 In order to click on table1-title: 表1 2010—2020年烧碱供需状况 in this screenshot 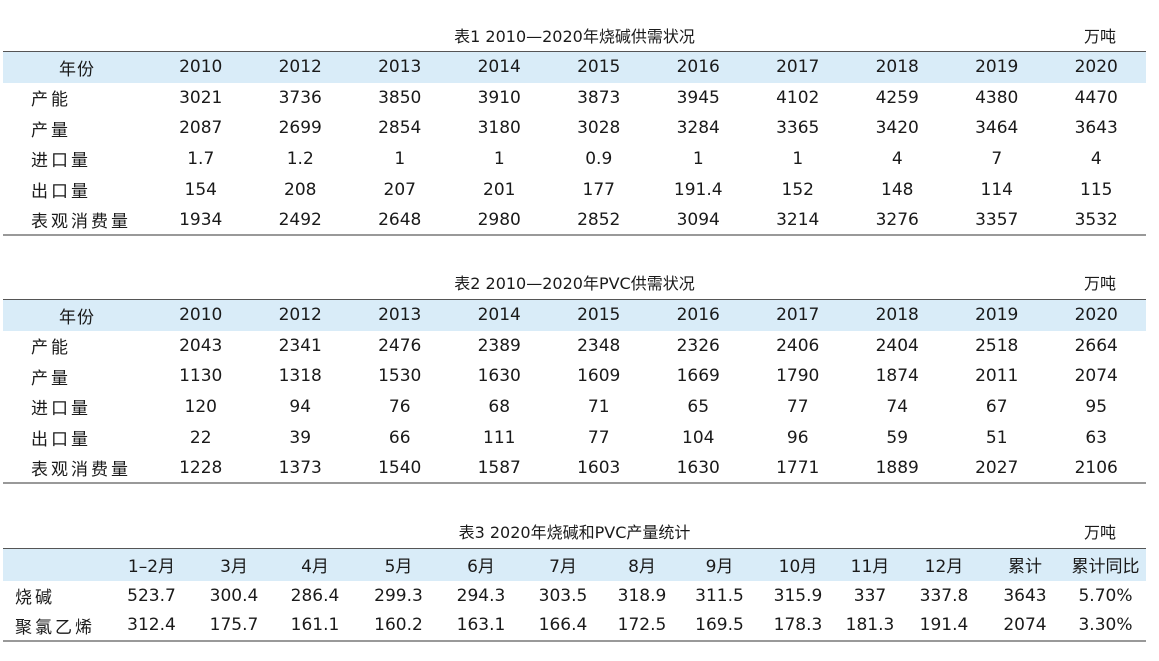, I will do `click(574, 36)`.